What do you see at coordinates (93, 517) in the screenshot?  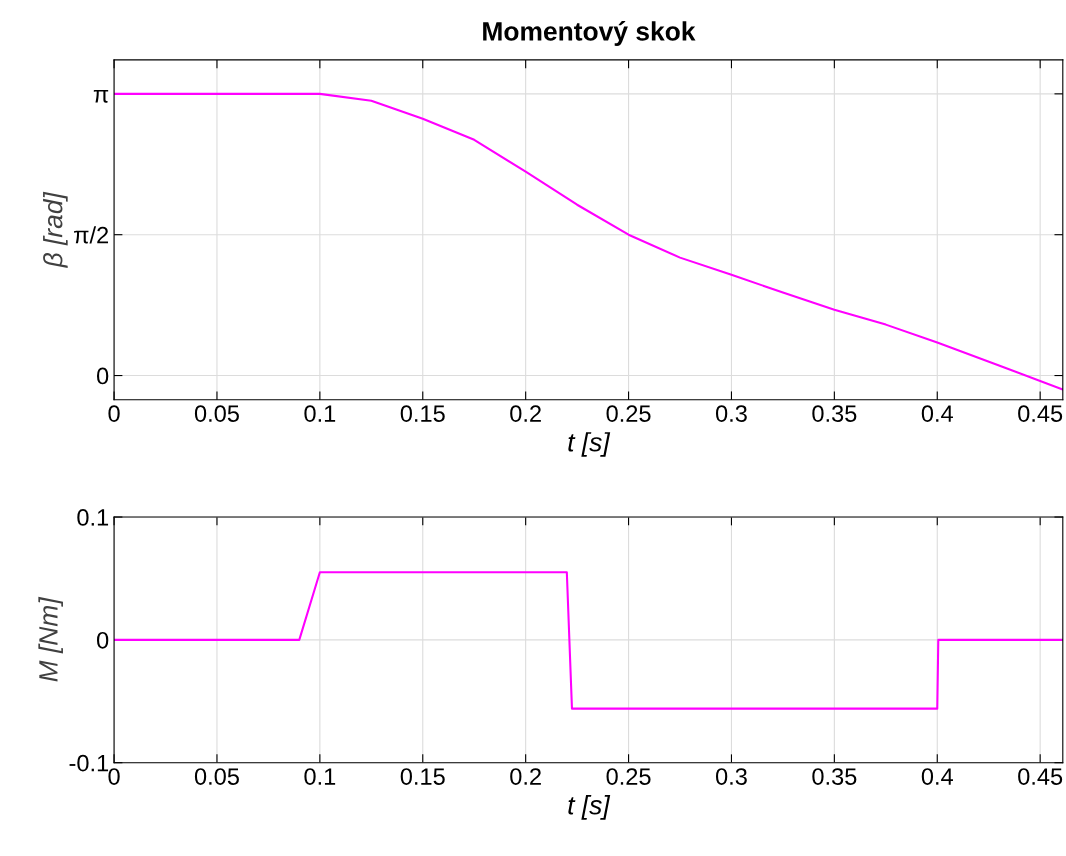 I see `y-tick-label: 0.1` at bounding box center [93, 517].